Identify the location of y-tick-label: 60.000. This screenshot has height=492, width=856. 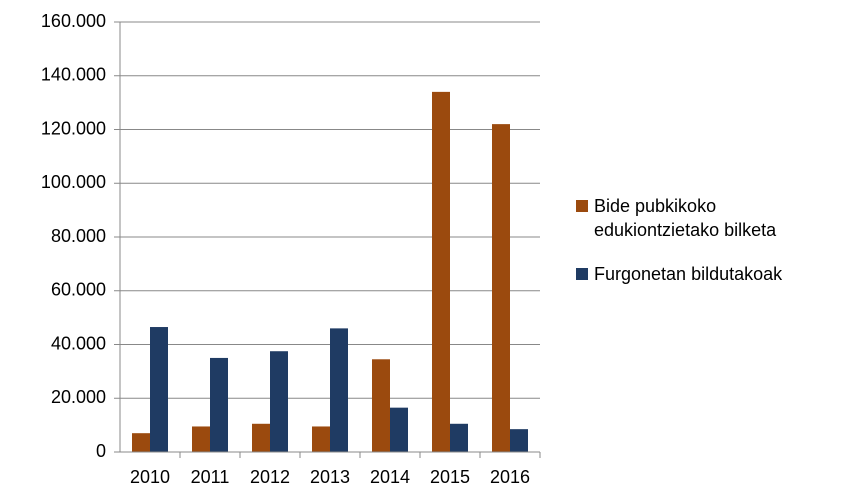
(78, 290).